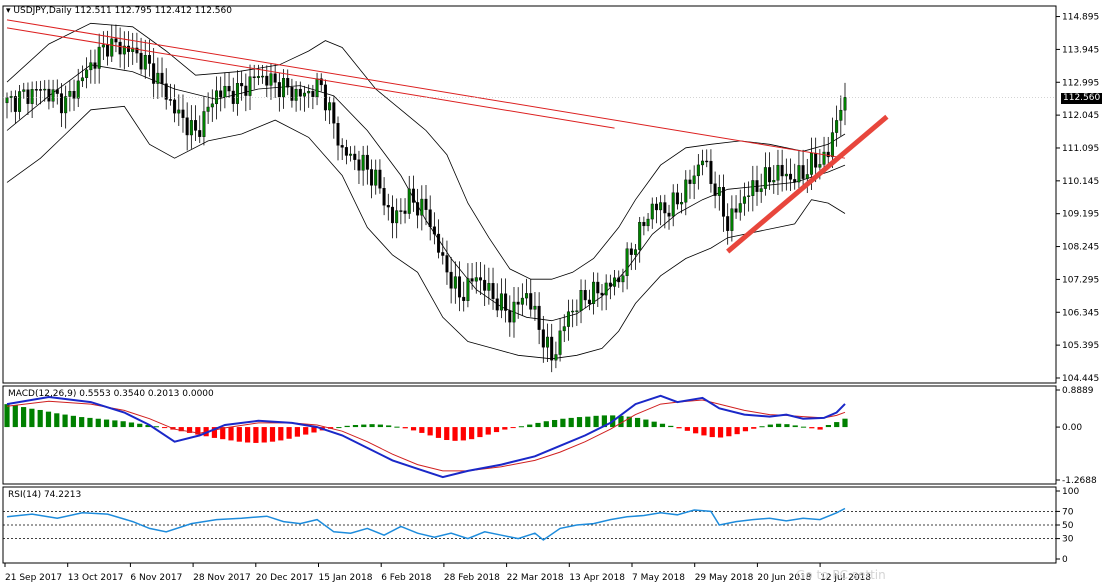 The image size is (1103, 588). I want to click on date-tick-label: 6 Nov 2017, so click(156, 578).